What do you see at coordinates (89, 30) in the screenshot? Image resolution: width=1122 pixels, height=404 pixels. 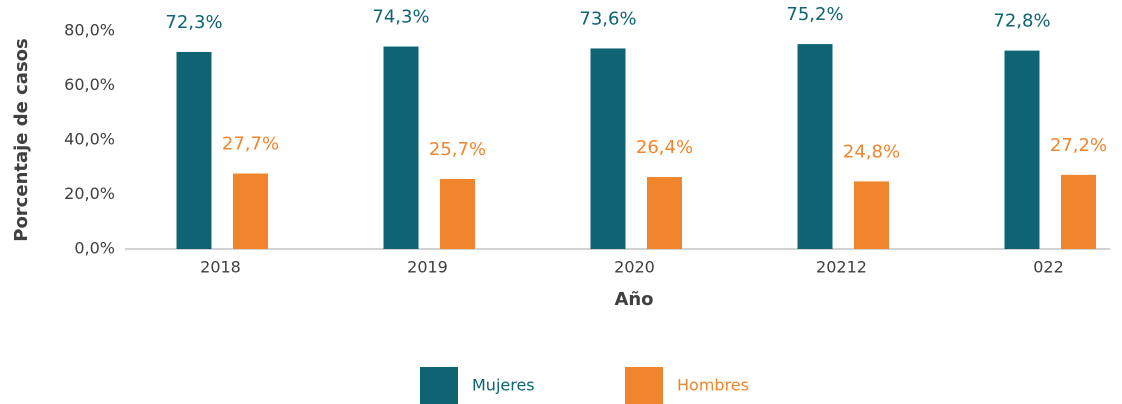 I see `y-tick-label: 80,0%` at bounding box center [89, 30].